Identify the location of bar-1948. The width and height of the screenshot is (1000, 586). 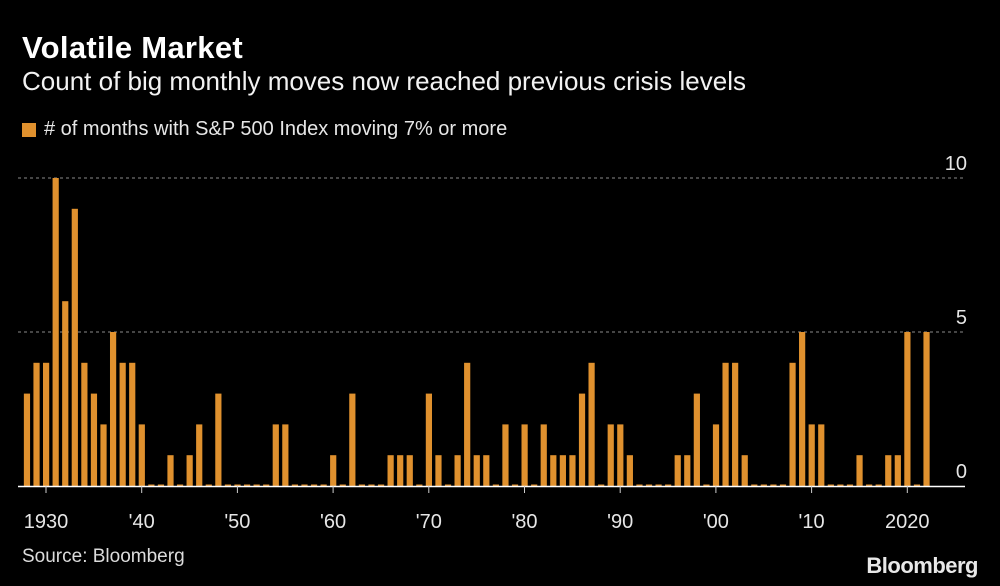
(218, 439).